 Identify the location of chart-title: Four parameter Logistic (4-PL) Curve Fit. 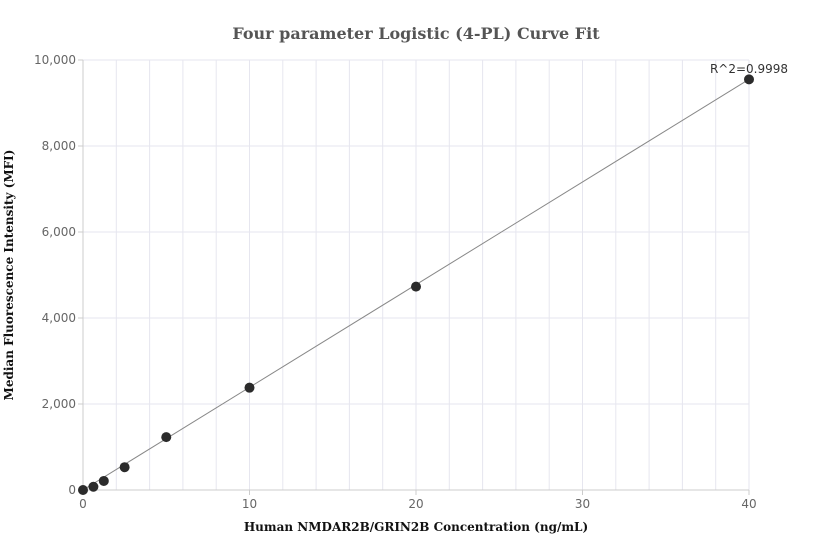
(416, 33).